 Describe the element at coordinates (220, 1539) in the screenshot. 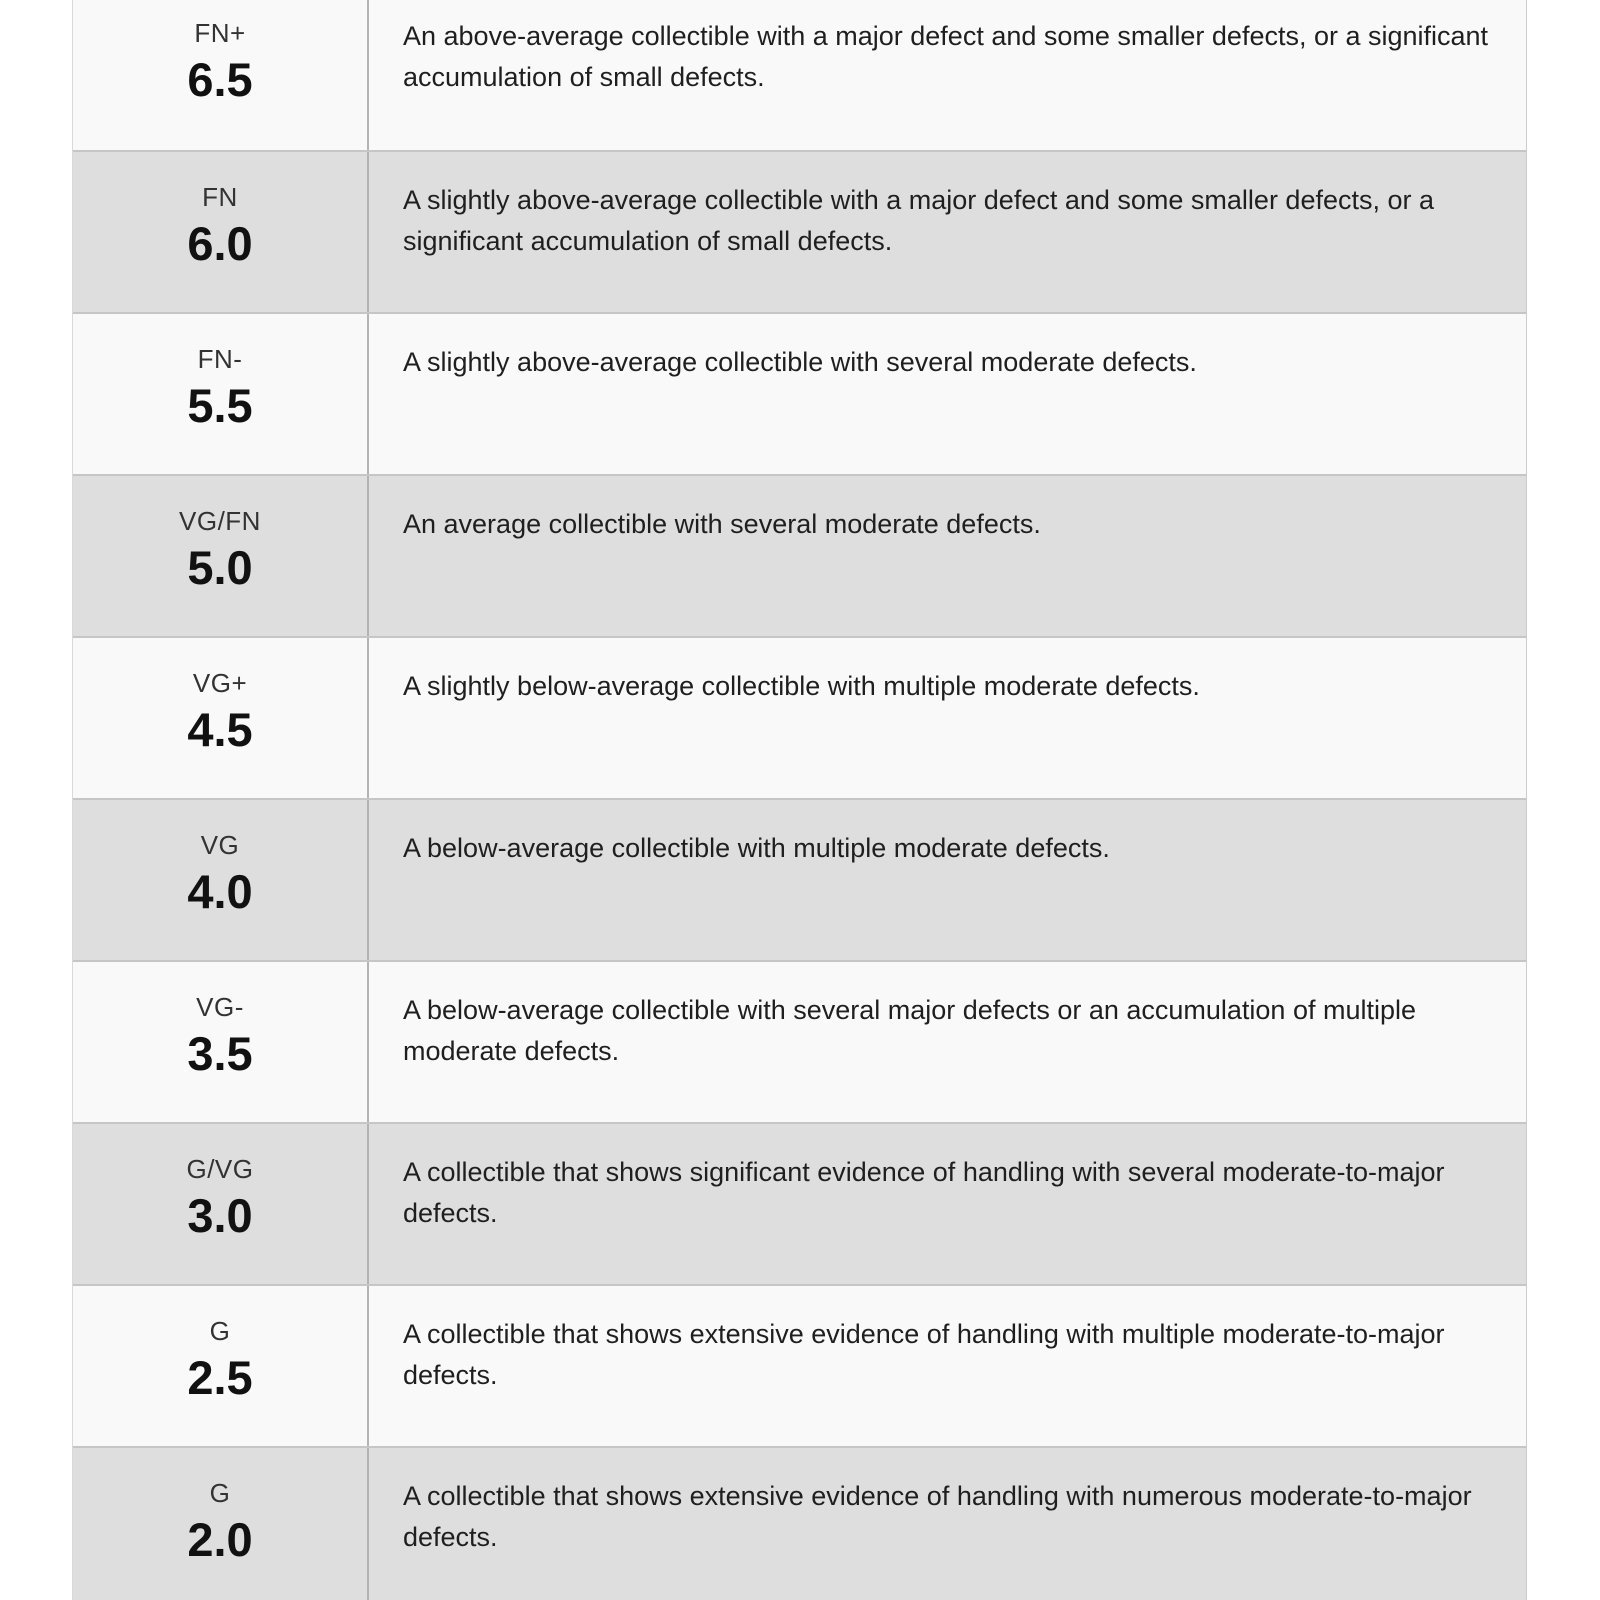

I see `grade-value: 2.0` at that location.